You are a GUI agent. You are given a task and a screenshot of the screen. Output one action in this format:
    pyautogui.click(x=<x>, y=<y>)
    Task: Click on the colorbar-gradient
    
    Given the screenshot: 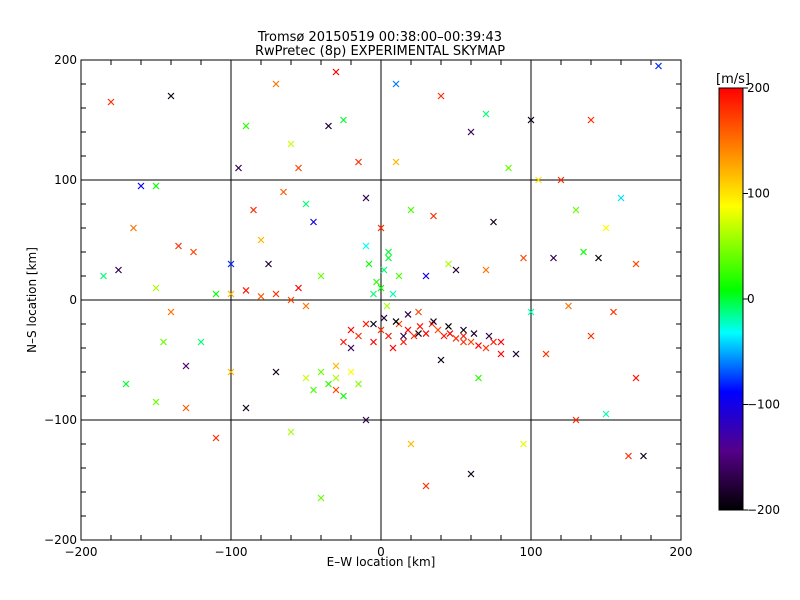 What is the action you would take?
    pyautogui.click(x=731, y=299)
    